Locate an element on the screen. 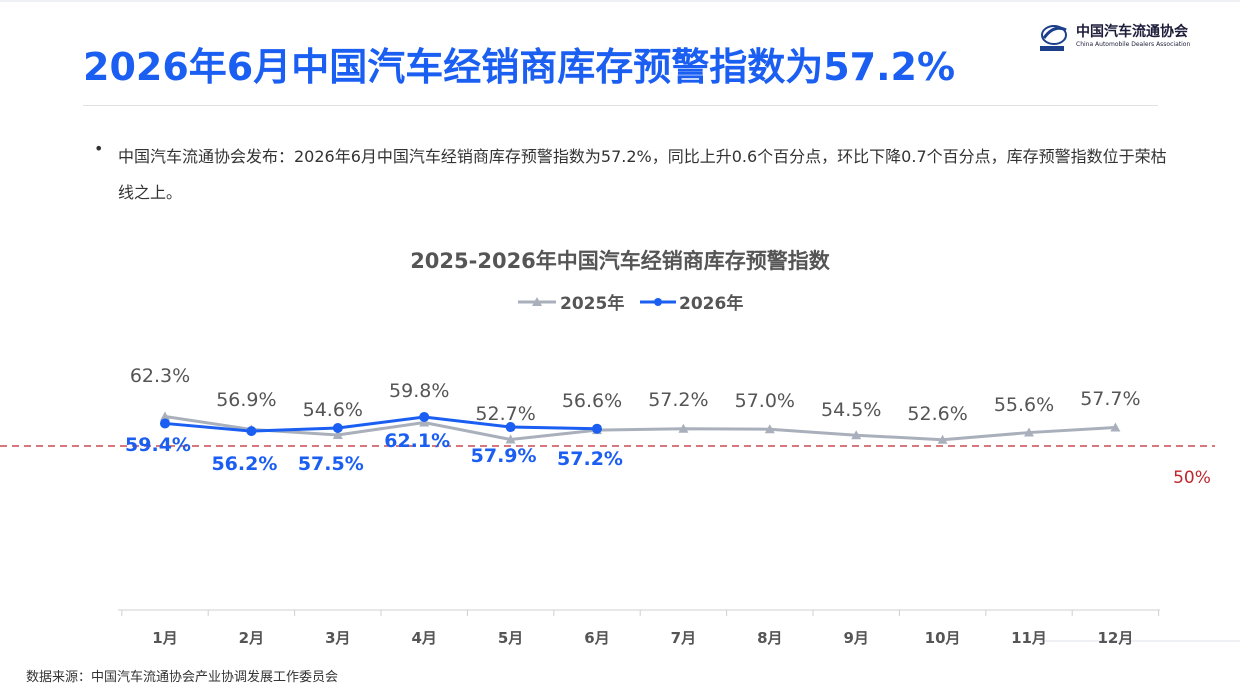 The image size is (1240, 697). data-label-2025: 52.7% is located at coordinates (505, 414).